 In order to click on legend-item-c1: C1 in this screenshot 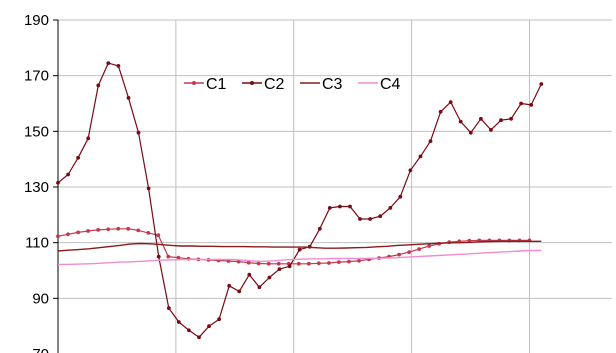, I will do `click(205, 84)`.